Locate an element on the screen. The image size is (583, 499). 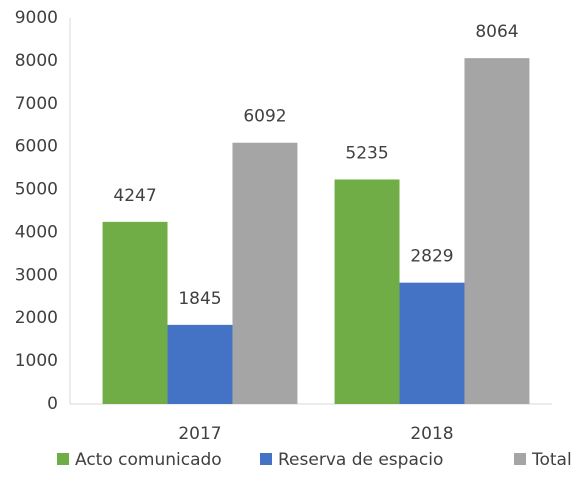
y-tick-label: 9000 is located at coordinates (36, 18).